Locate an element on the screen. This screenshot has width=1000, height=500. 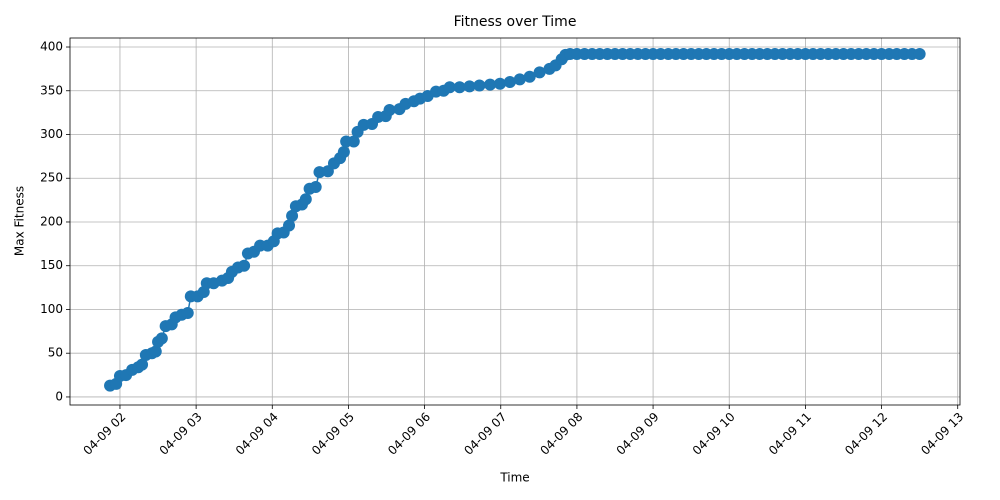
y-tick-label: 100 is located at coordinates (51, 309).